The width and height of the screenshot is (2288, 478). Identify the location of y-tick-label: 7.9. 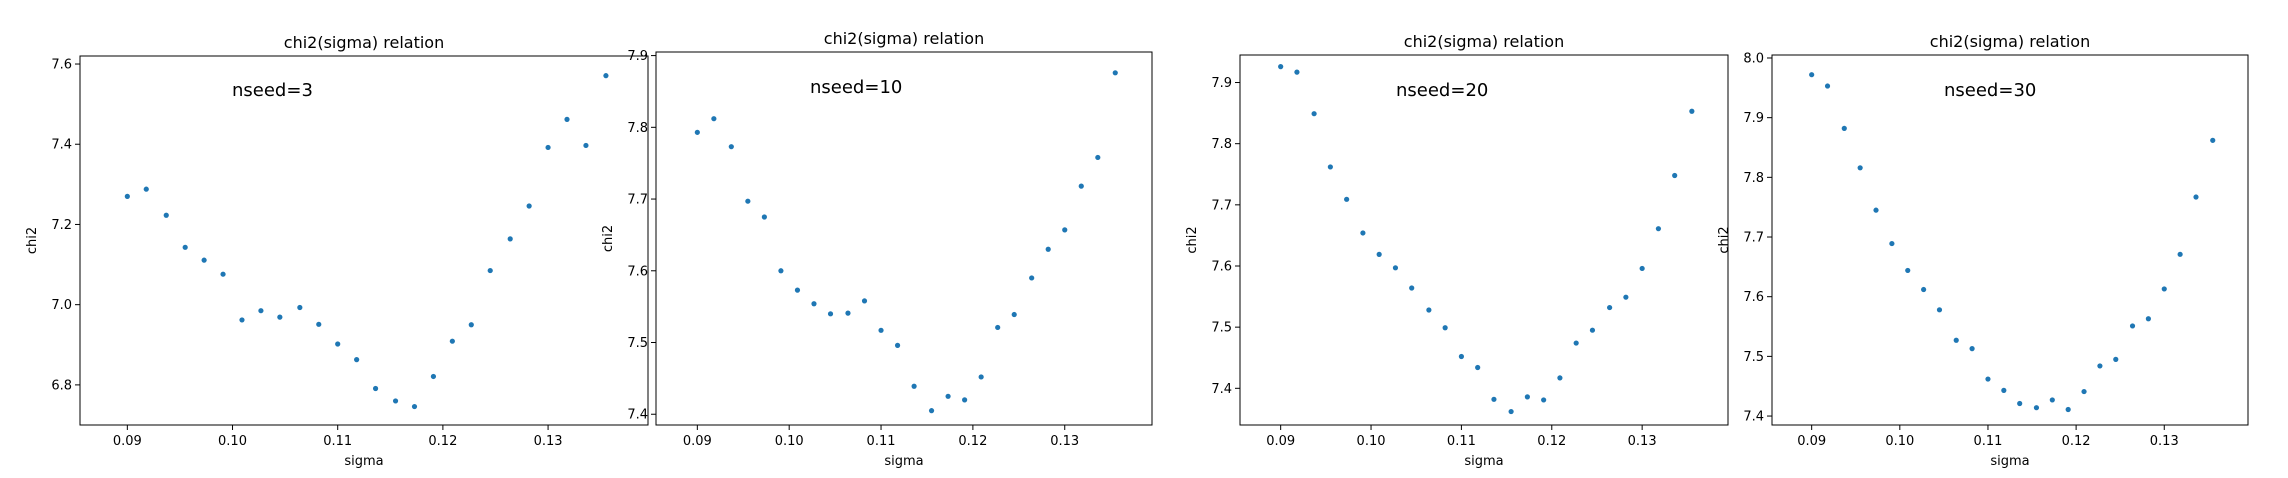
(1753, 118).